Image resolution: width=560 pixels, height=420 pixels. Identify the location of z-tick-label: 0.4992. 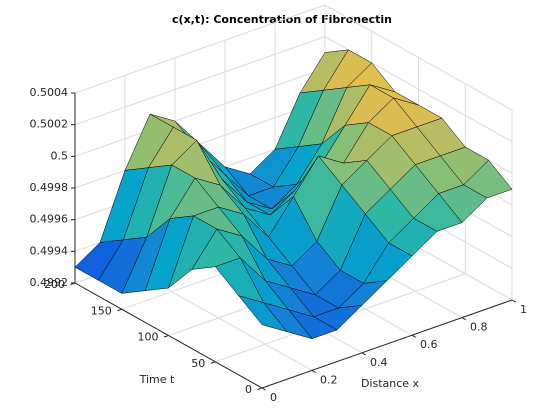
(49, 282).